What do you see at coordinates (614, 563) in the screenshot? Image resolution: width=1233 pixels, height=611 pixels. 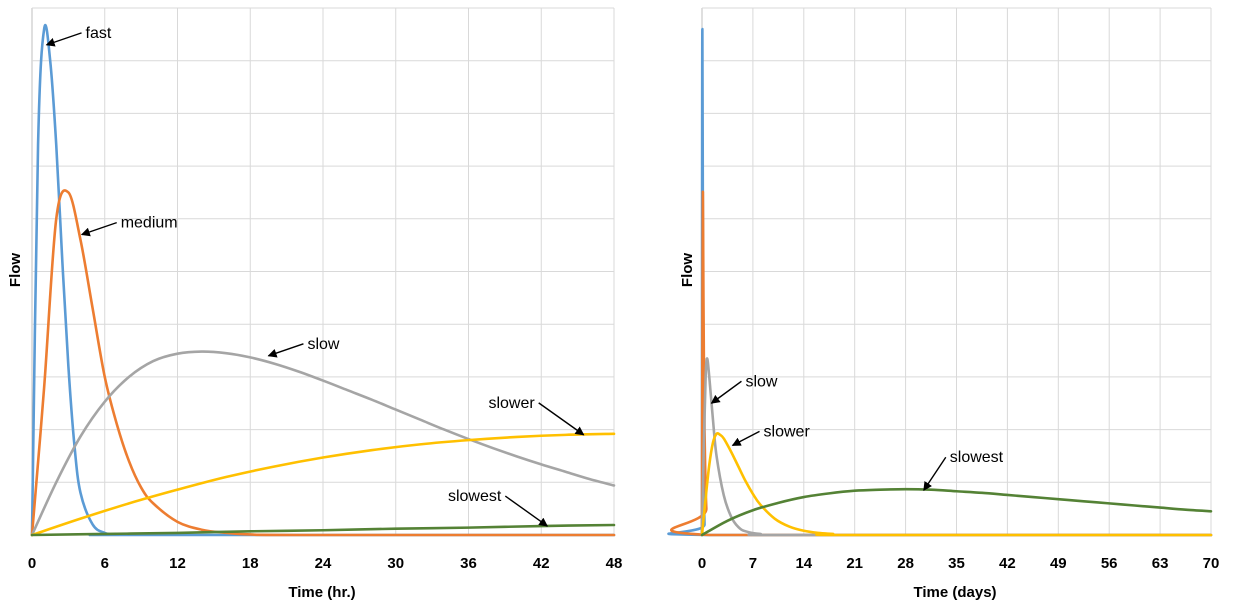 I see `left-chart-x-tick-label: 48` at bounding box center [614, 563].